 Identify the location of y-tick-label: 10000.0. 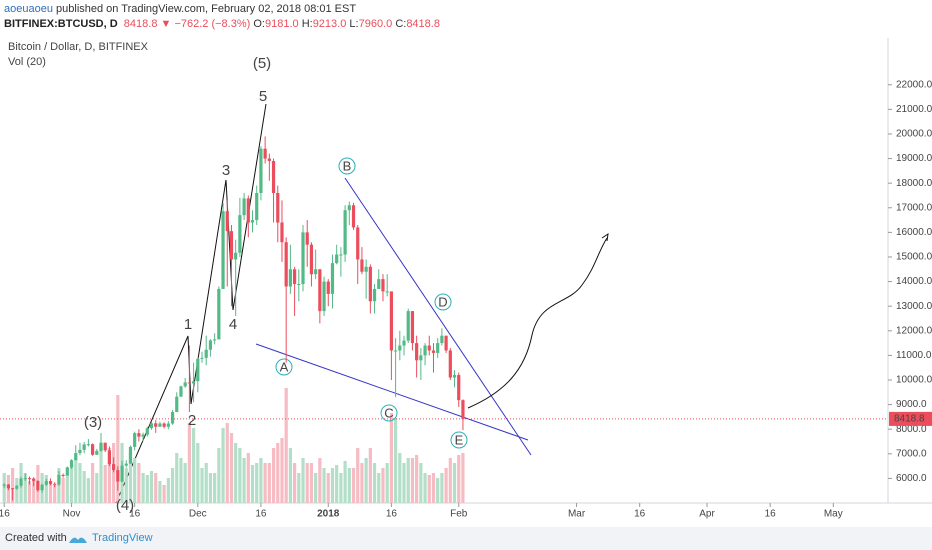
(914, 380).